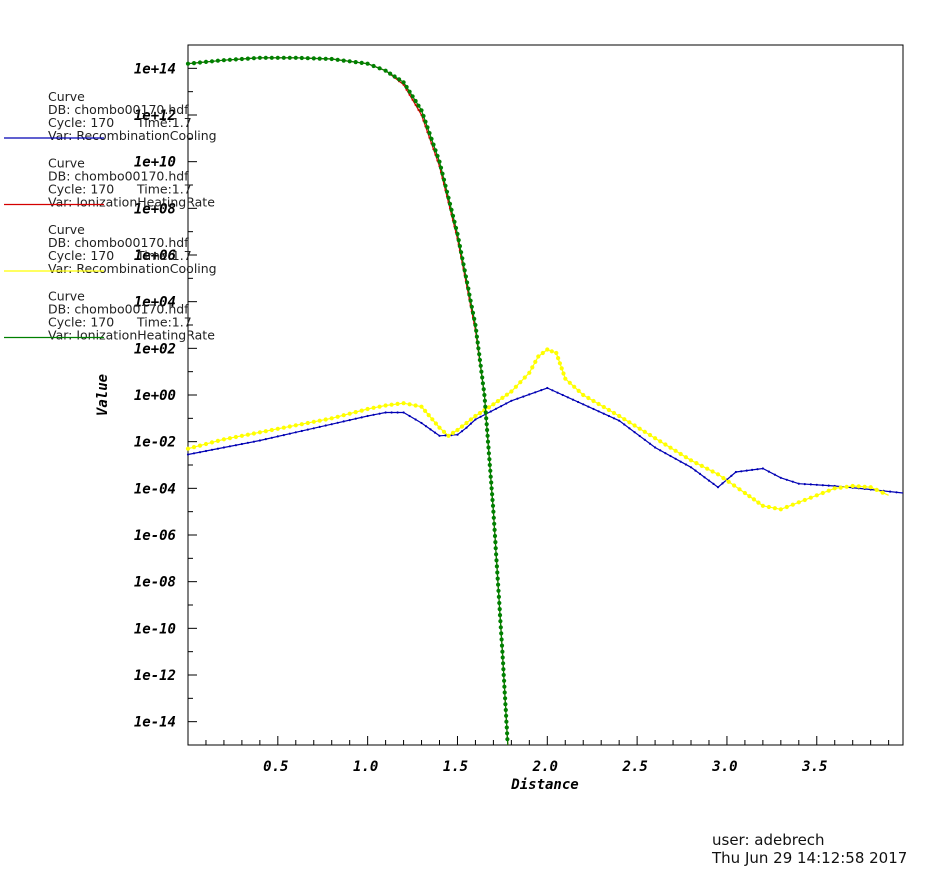  What do you see at coordinates (155, 536) in the screenshot?
I see `y-tick-label: 1e-06` at bounding box center [155, 536].